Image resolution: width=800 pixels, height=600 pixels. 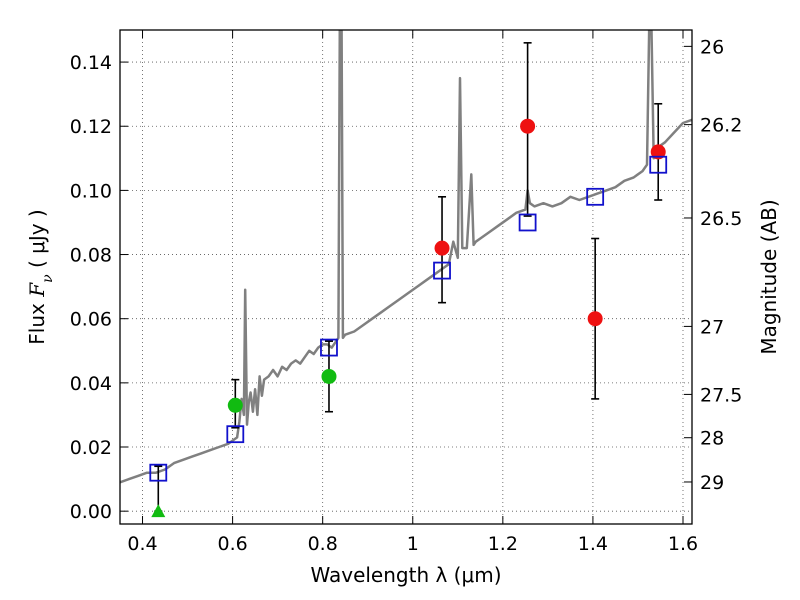 I want to click on x-tick-label: 1.2, so click(x=503, y=544).